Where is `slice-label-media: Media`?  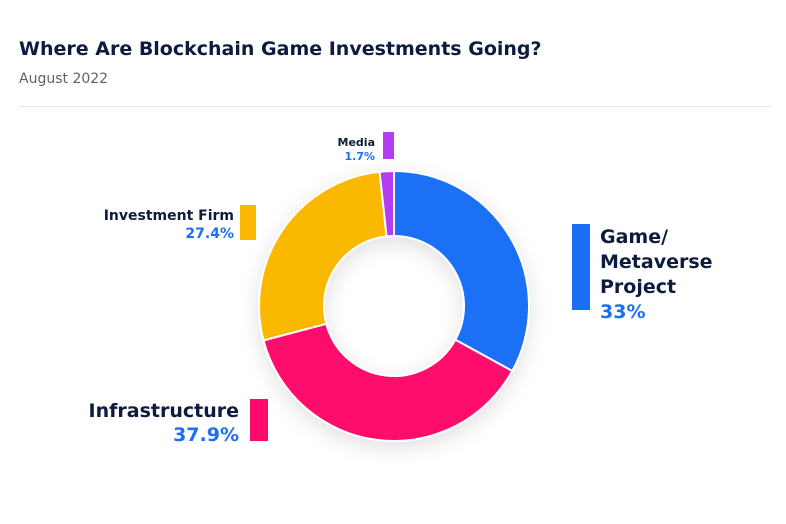 slice-label-media: Media is located at coordinates (356, 142).